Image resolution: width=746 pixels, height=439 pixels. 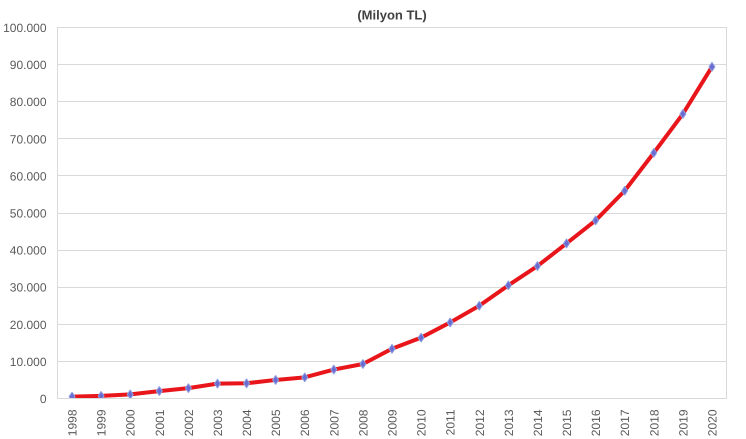 I want to click on x-tick-label: 2016, so click(x=596, y=422).